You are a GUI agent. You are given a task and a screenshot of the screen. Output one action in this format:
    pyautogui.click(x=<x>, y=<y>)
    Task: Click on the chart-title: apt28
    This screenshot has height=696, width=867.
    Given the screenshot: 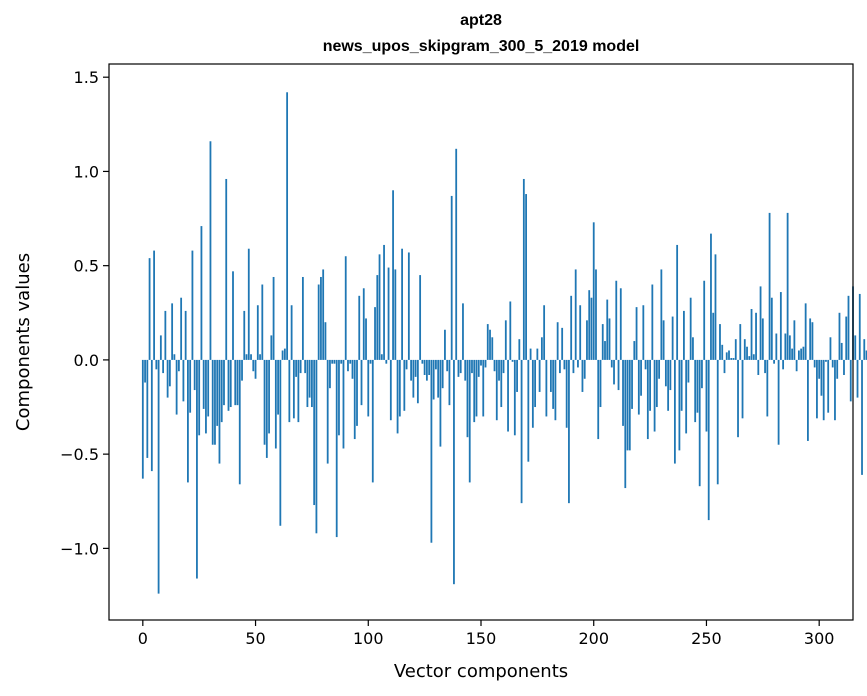 What is the action you would take?
    pyautogui.click(x=481, y=20)
    